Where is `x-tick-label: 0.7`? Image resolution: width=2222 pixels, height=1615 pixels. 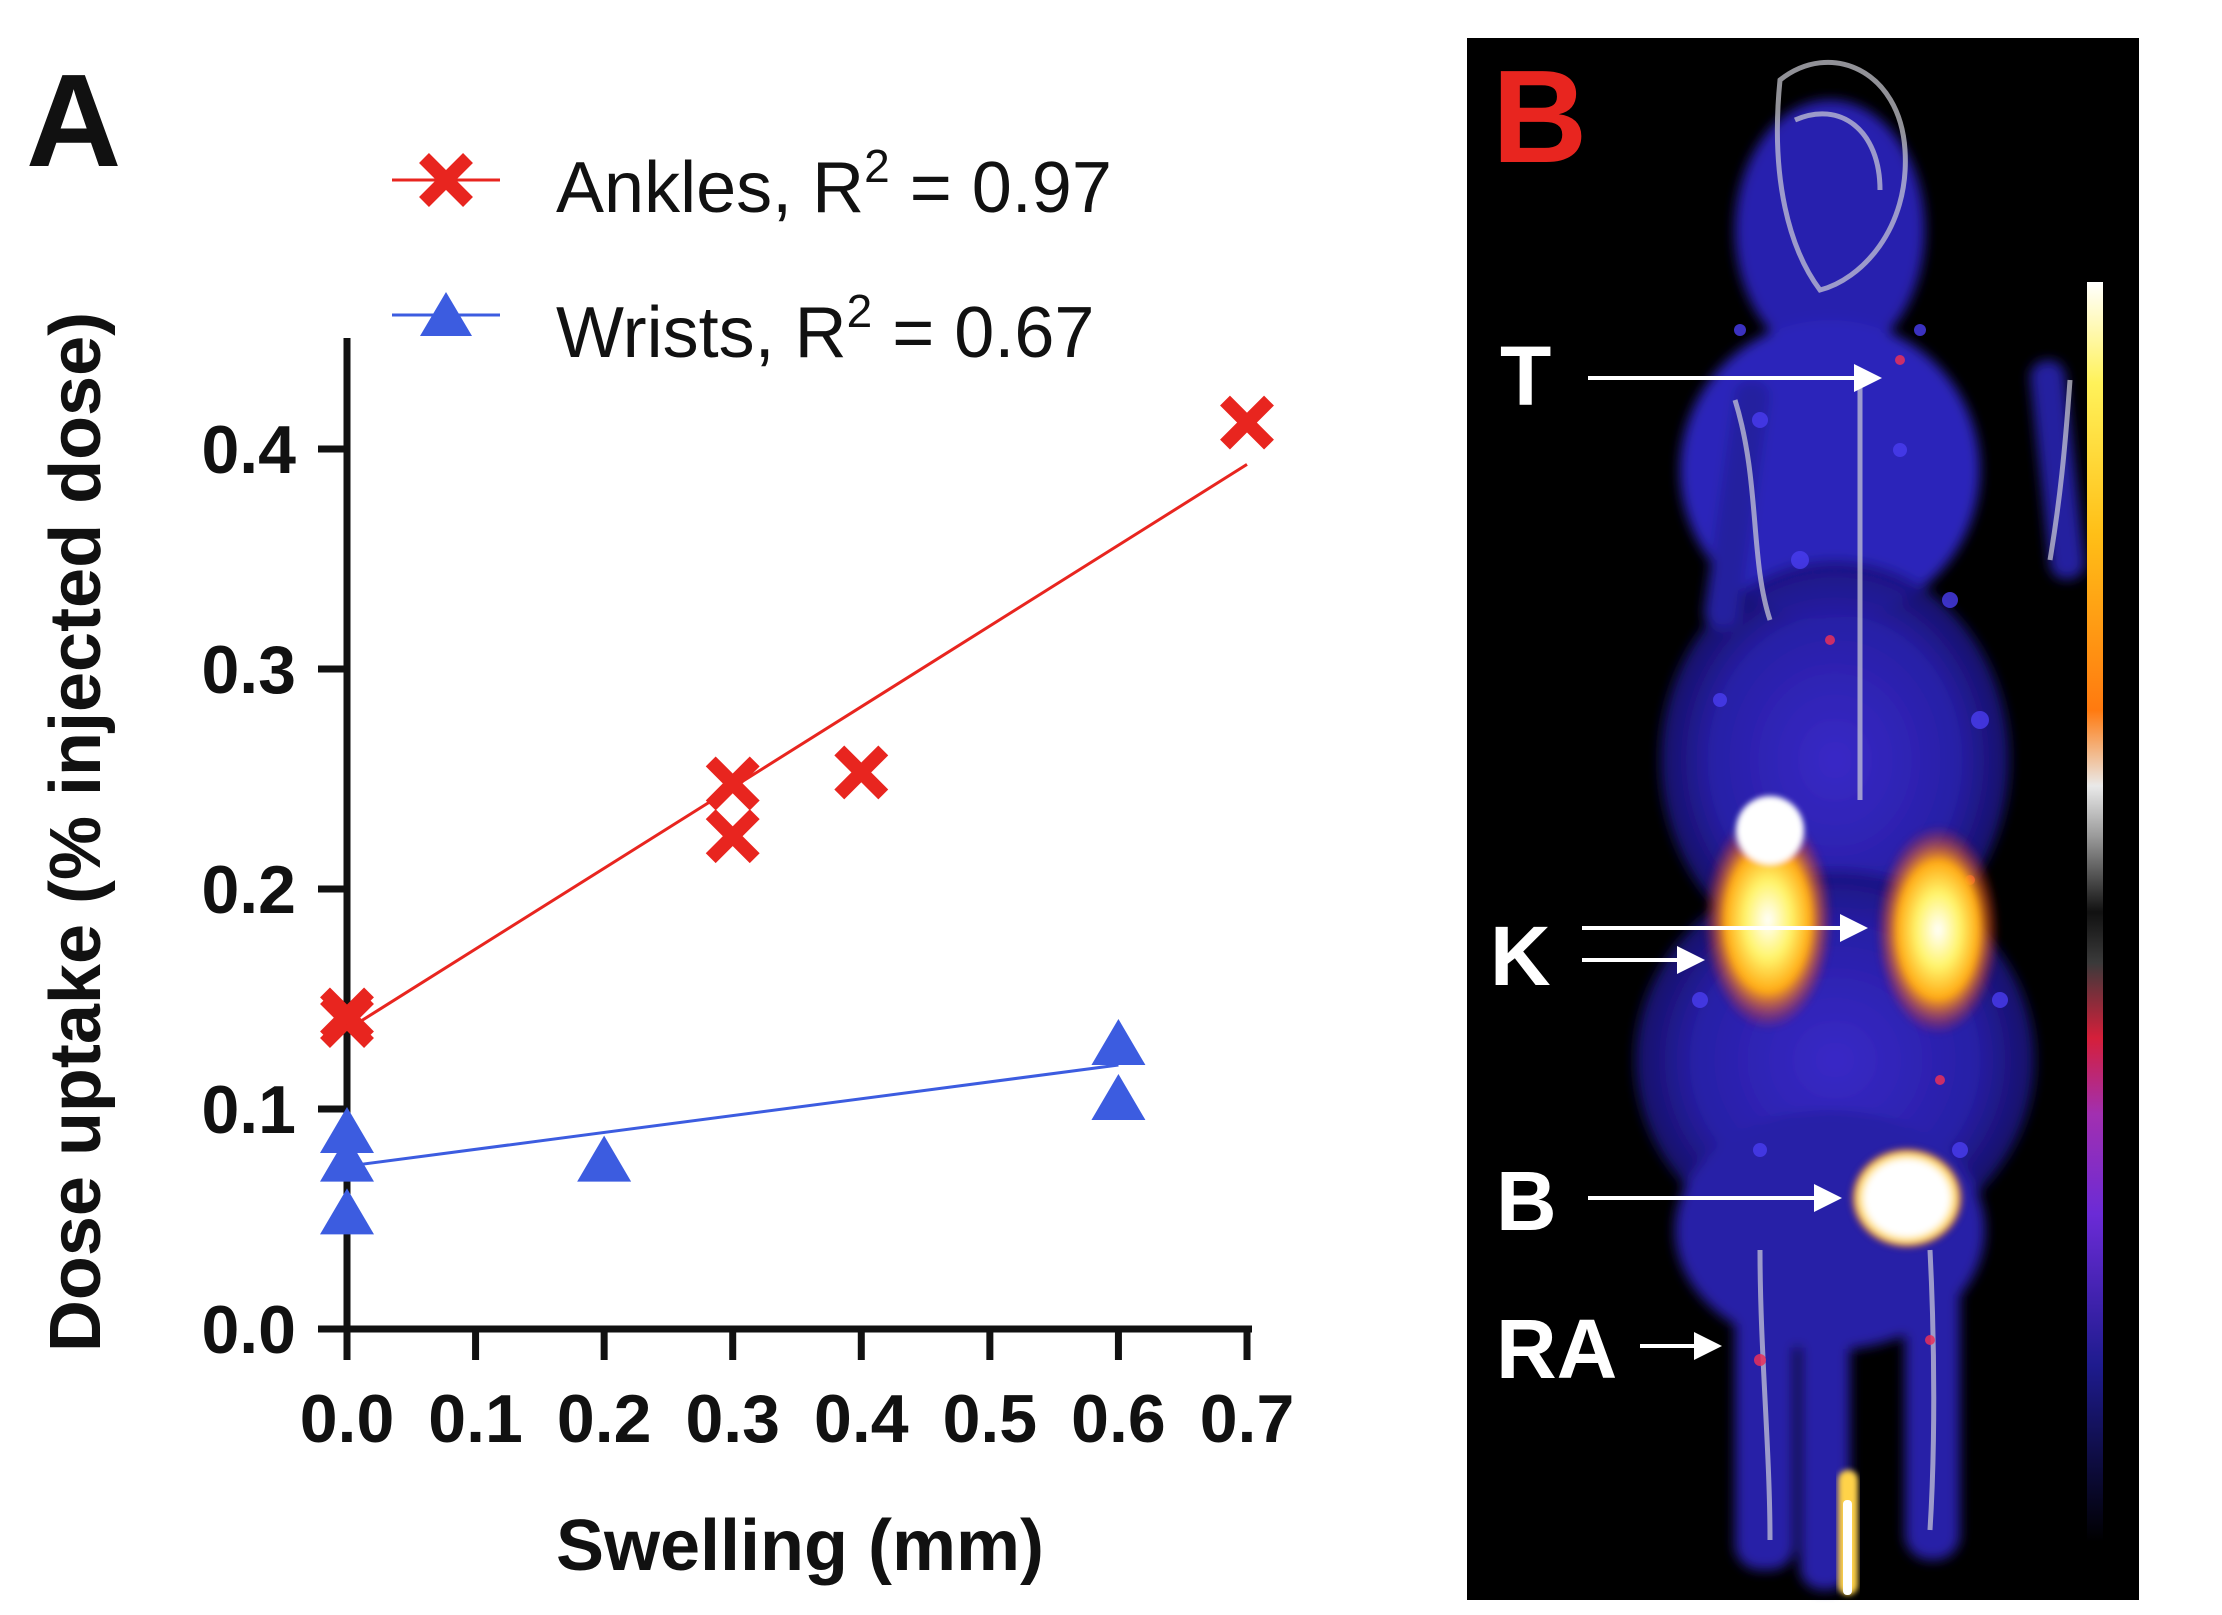
x-tick-label: 0.7 is located at coordinates (1247, 1419).